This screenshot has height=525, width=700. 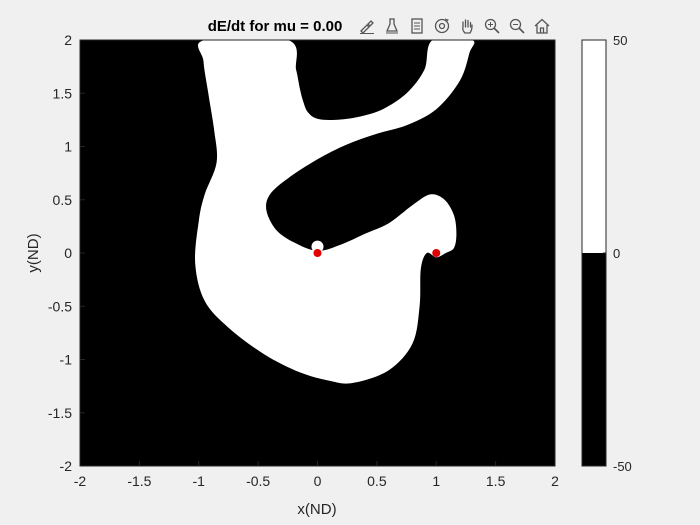 I want to click on rotate-3d-icon, so click(x=442, y=26).